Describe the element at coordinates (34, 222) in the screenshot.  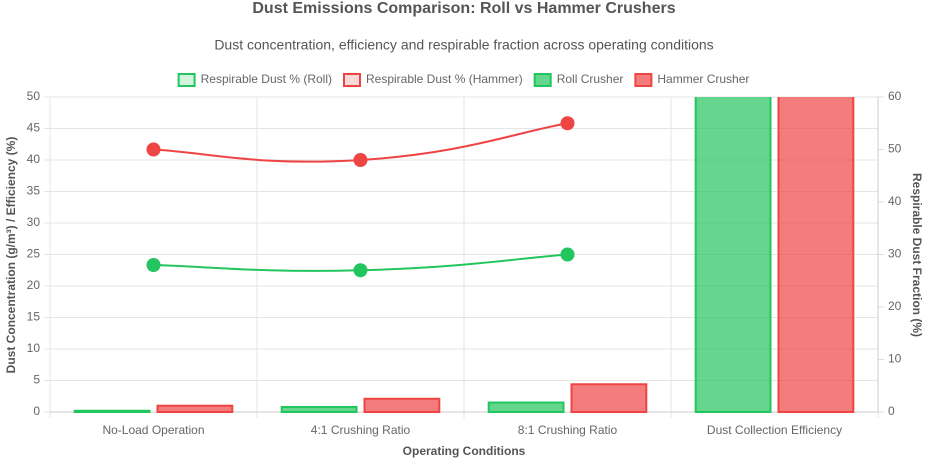
I see `y-tick-label: 30` at that location.